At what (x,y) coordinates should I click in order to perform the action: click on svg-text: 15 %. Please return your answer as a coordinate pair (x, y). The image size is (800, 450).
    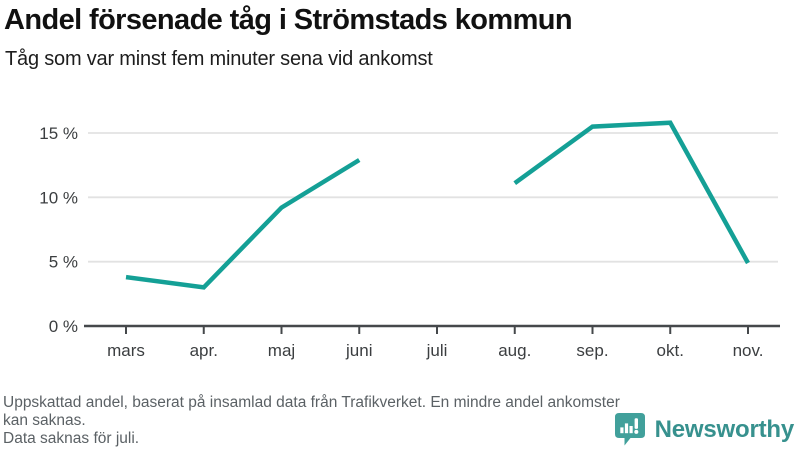
    Looking at the image, I should click on (58, 133).